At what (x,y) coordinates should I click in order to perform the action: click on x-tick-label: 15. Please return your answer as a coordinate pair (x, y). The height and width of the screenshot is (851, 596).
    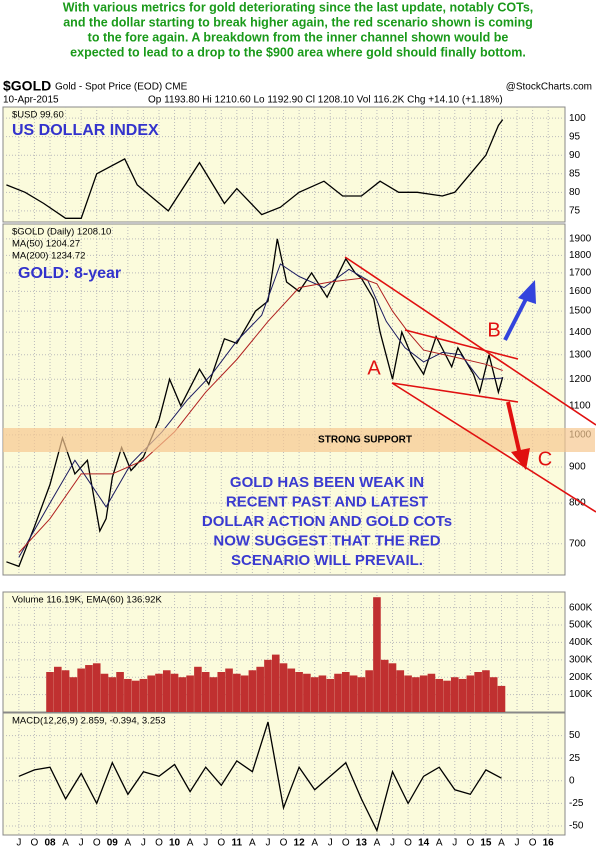
    Looking at the image, I should click on (486, 843).